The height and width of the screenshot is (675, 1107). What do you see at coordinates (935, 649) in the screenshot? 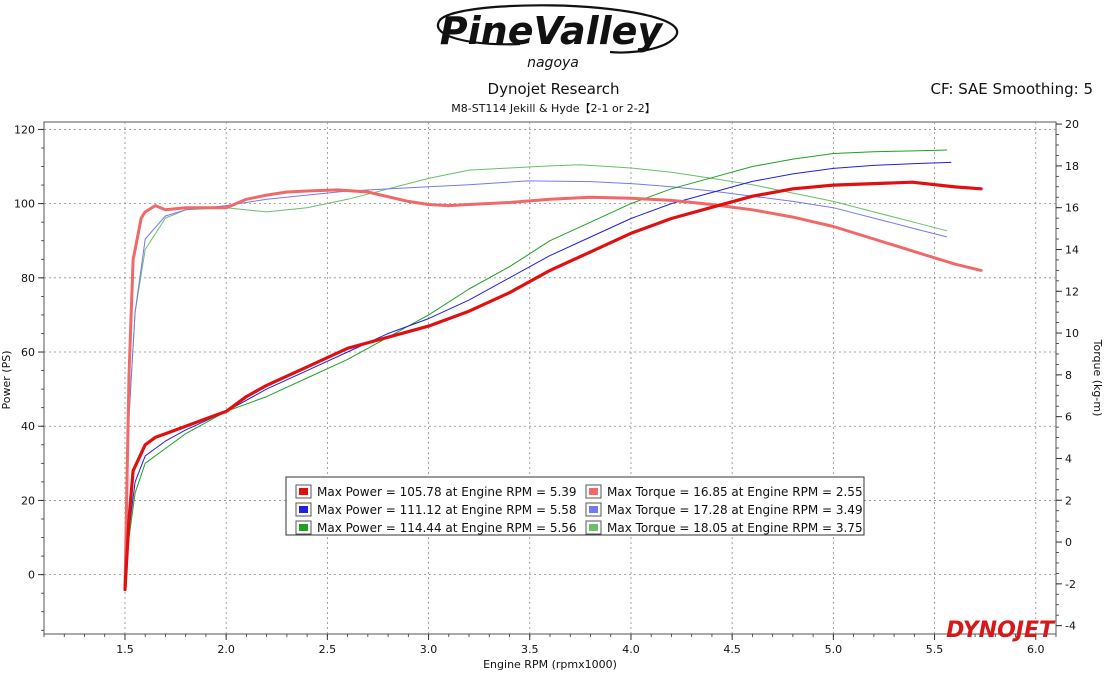
I see `x-tick-label: 5.5` at bounding box center [935, 649].